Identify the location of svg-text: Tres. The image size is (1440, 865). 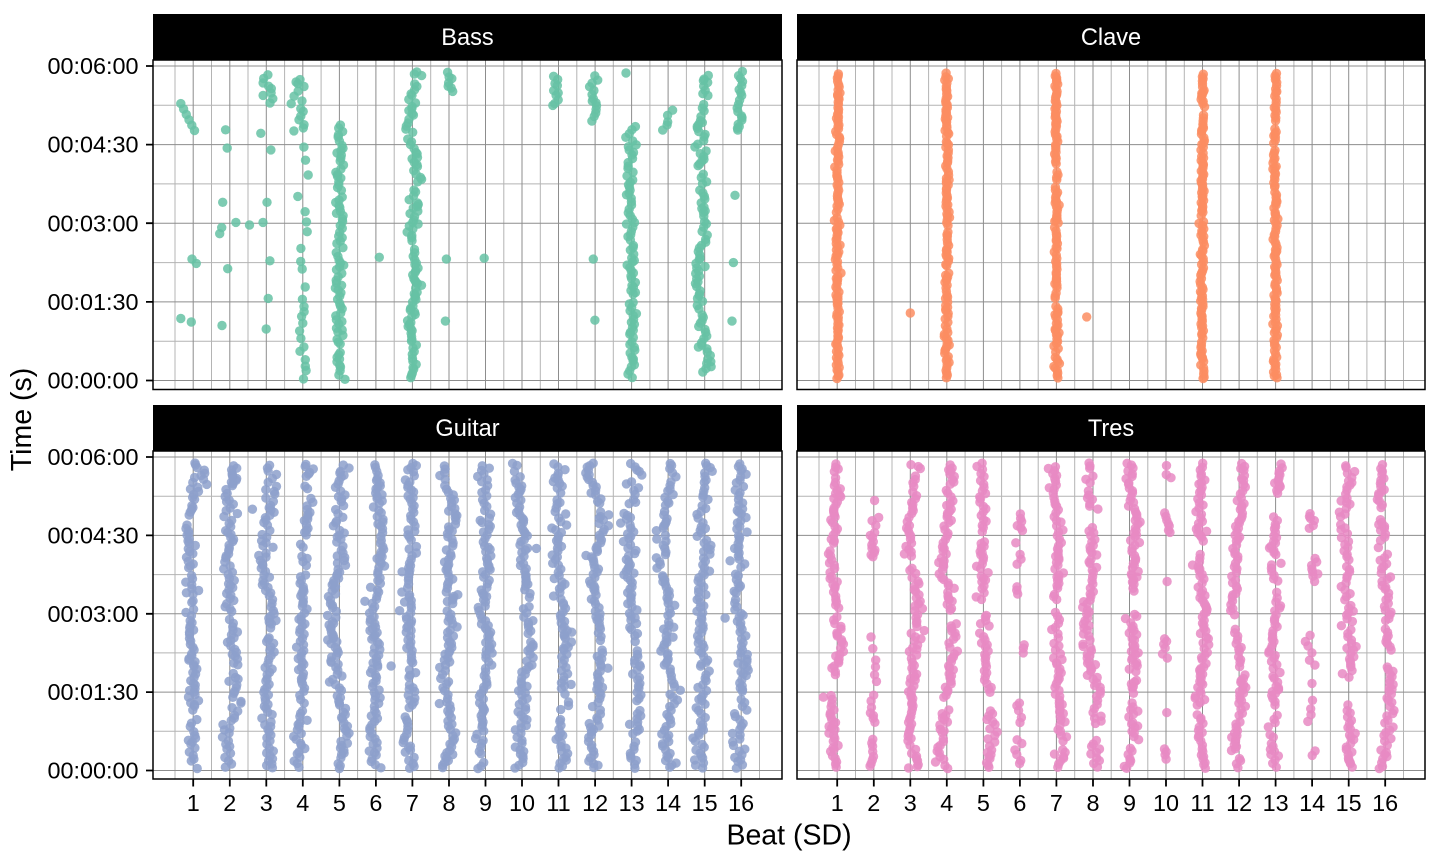
(1111, 429).